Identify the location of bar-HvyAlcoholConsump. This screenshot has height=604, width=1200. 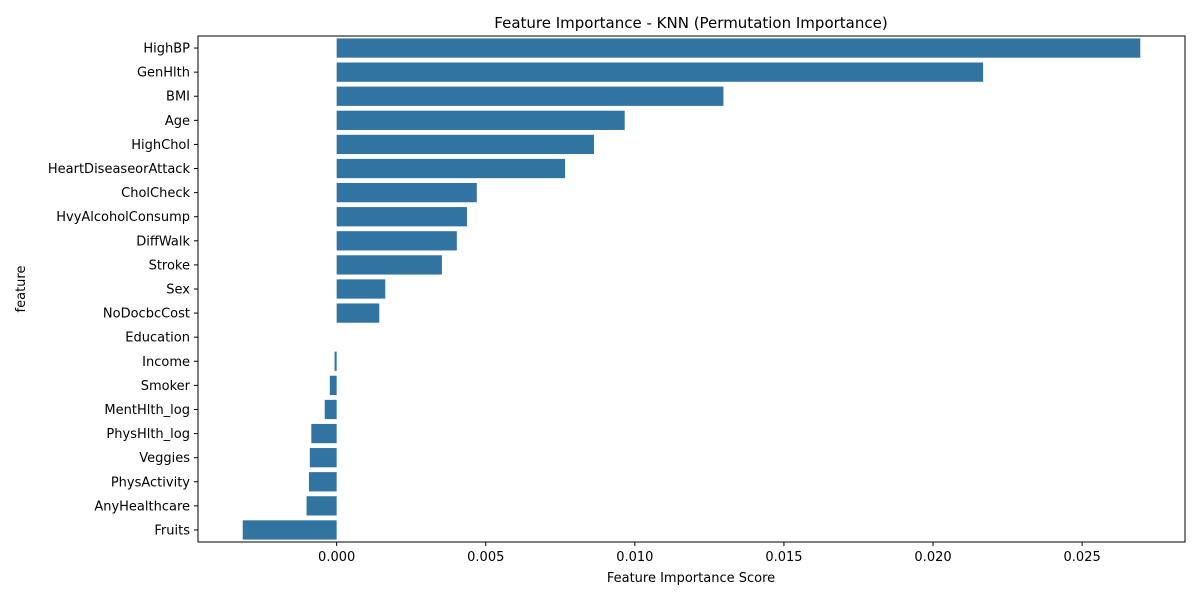
(401, 217).